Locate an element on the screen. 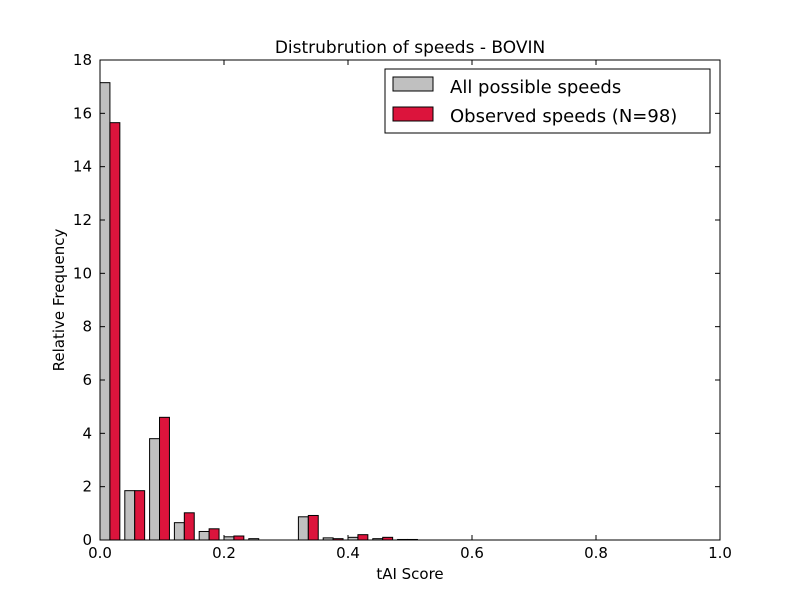 This screenshot has height=600, width=800. legend-label-all-possible: All possible speeds is located at coordinates (535, 87).